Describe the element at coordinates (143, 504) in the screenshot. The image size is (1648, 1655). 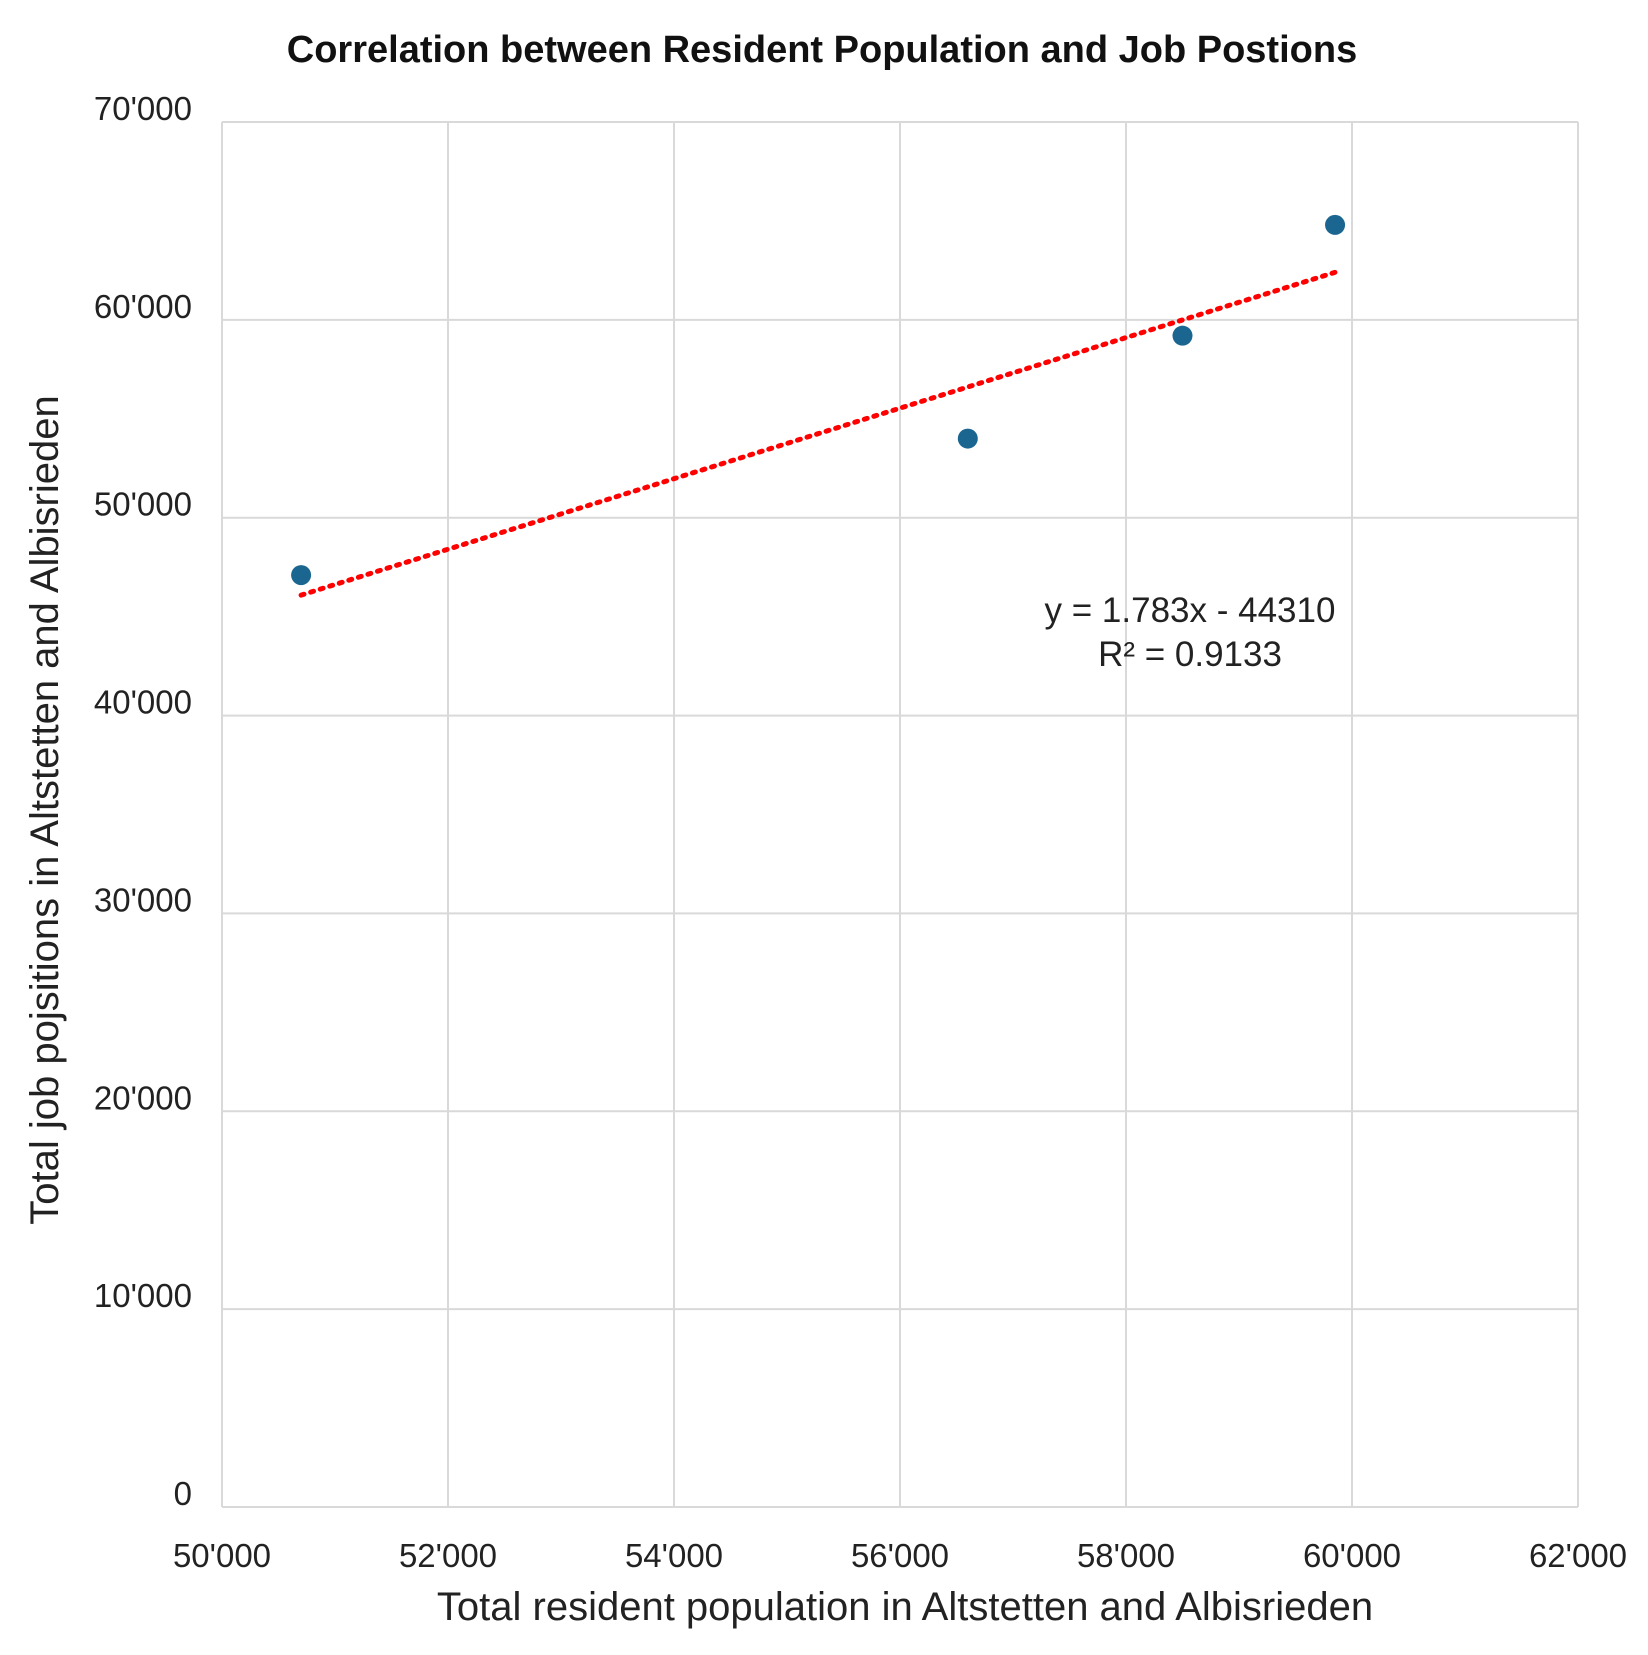
I see `y-tick-label: 50'000` at that location.